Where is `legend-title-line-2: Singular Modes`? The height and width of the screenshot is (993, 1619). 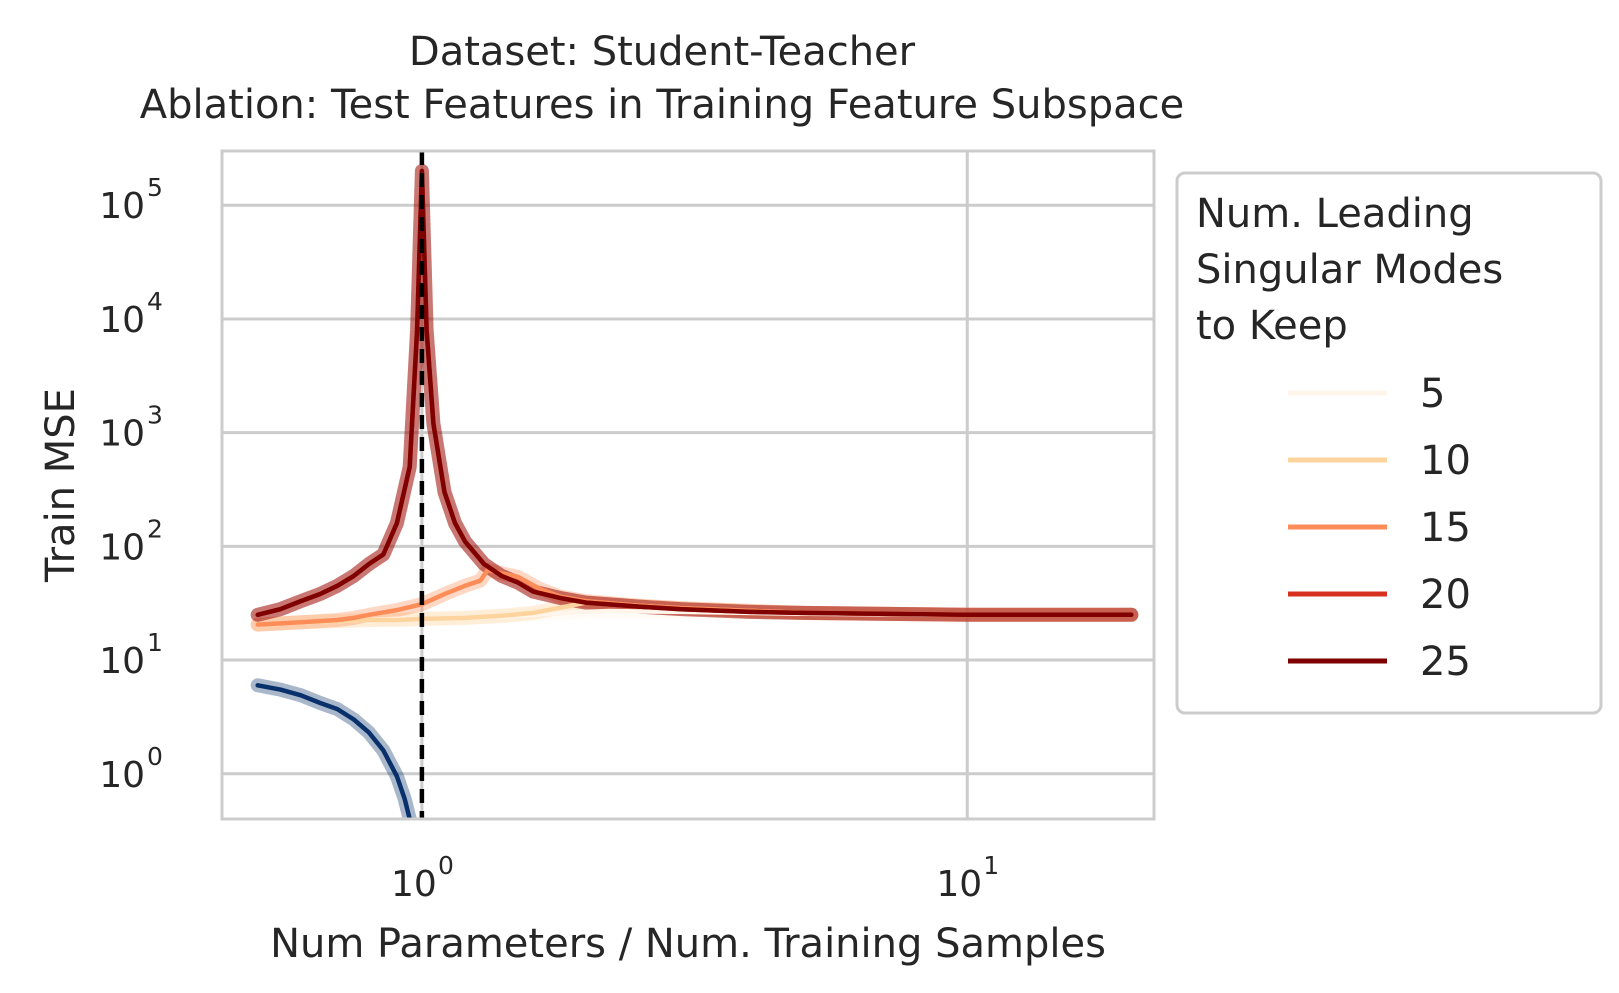 legend-title-line-2: Singular Modes is located at coordinates (1349, 270).